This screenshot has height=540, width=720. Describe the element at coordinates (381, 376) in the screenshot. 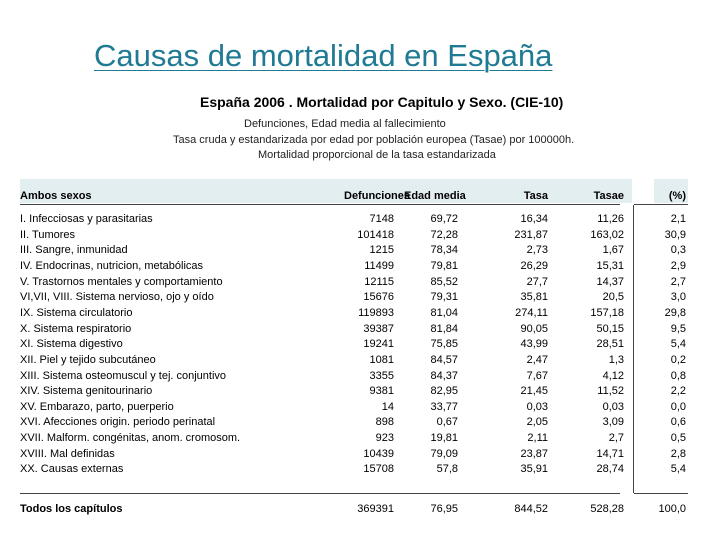

I see `row-11-deaths: 3355` at that location.